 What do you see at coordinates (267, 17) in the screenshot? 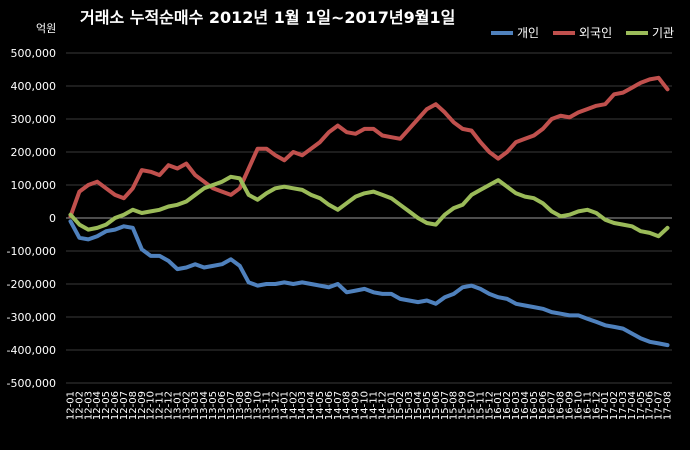
I see `chart-title: 거래소 누적순매수 2012년 1월 1일~2017년9월1일` at bounding box center [267, 17].